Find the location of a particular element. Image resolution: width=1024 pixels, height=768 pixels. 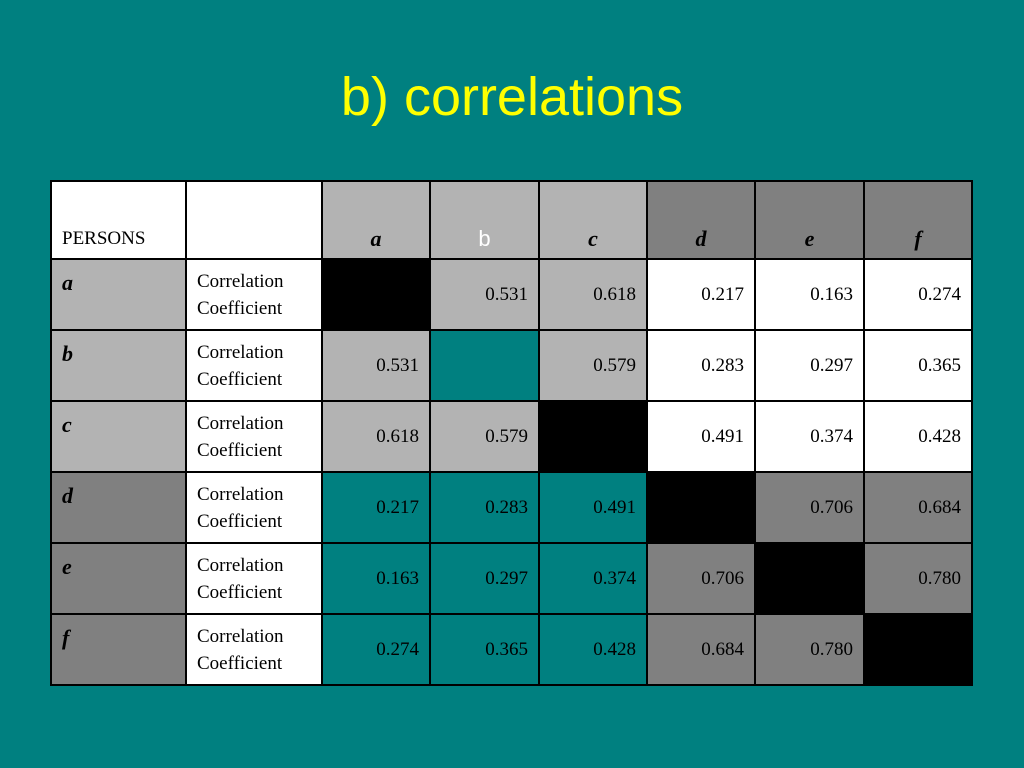

column-header: b is located at coordinates (484, 220).